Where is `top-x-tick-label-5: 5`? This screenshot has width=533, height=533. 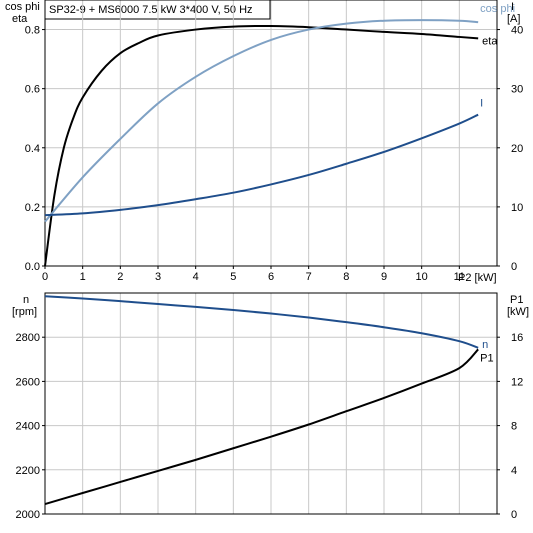
top-x-tick-label-5: 5 is located at coordinates (233, 277).